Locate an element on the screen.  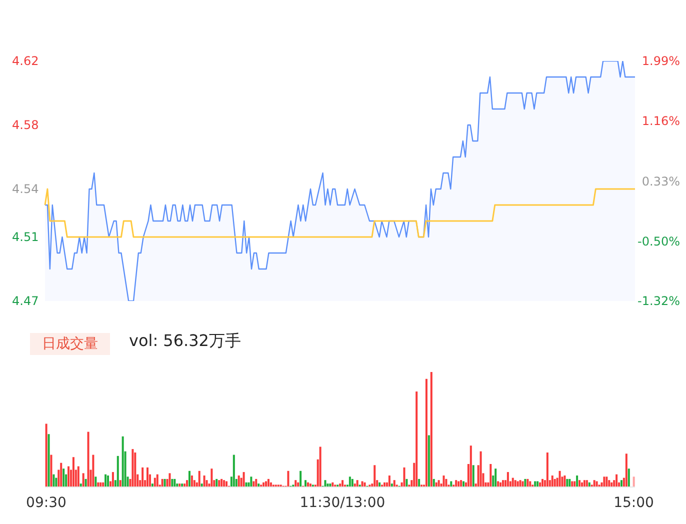
x-tick-label: 09:30 is located at coordinates (46, 503).